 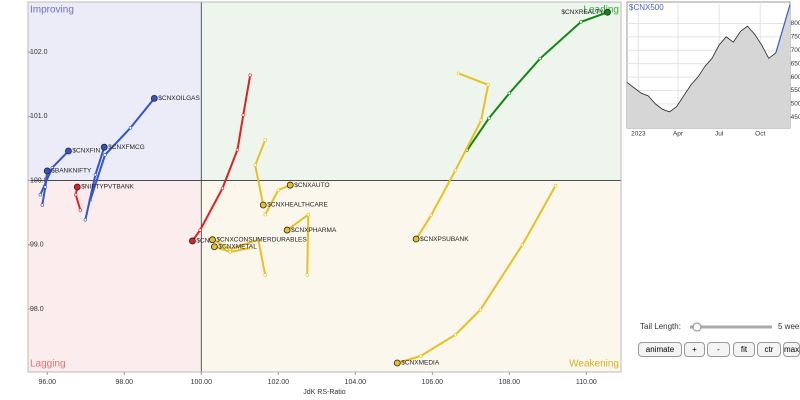 I want to click on x-tick-label: 108.00, so click(x=510, y=382).